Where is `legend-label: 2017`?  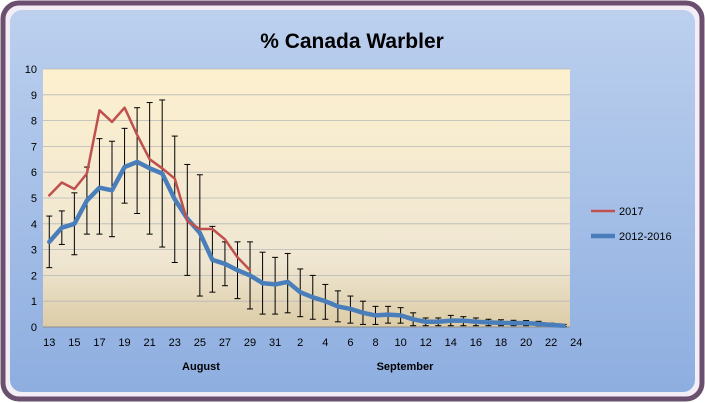
legend-label: 2017 is located at coordinates (631, 212).